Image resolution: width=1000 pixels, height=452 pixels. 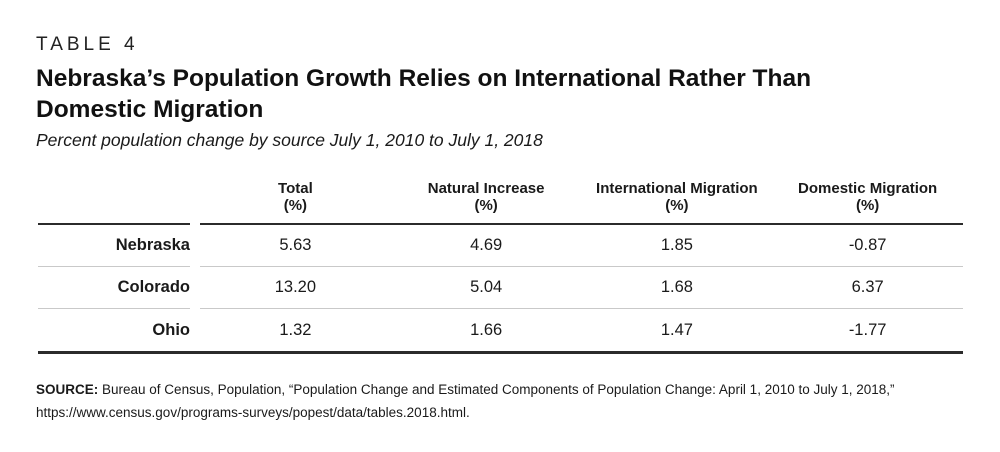 I want to click on value-cell: -1.77, so click(x=867, y=329).